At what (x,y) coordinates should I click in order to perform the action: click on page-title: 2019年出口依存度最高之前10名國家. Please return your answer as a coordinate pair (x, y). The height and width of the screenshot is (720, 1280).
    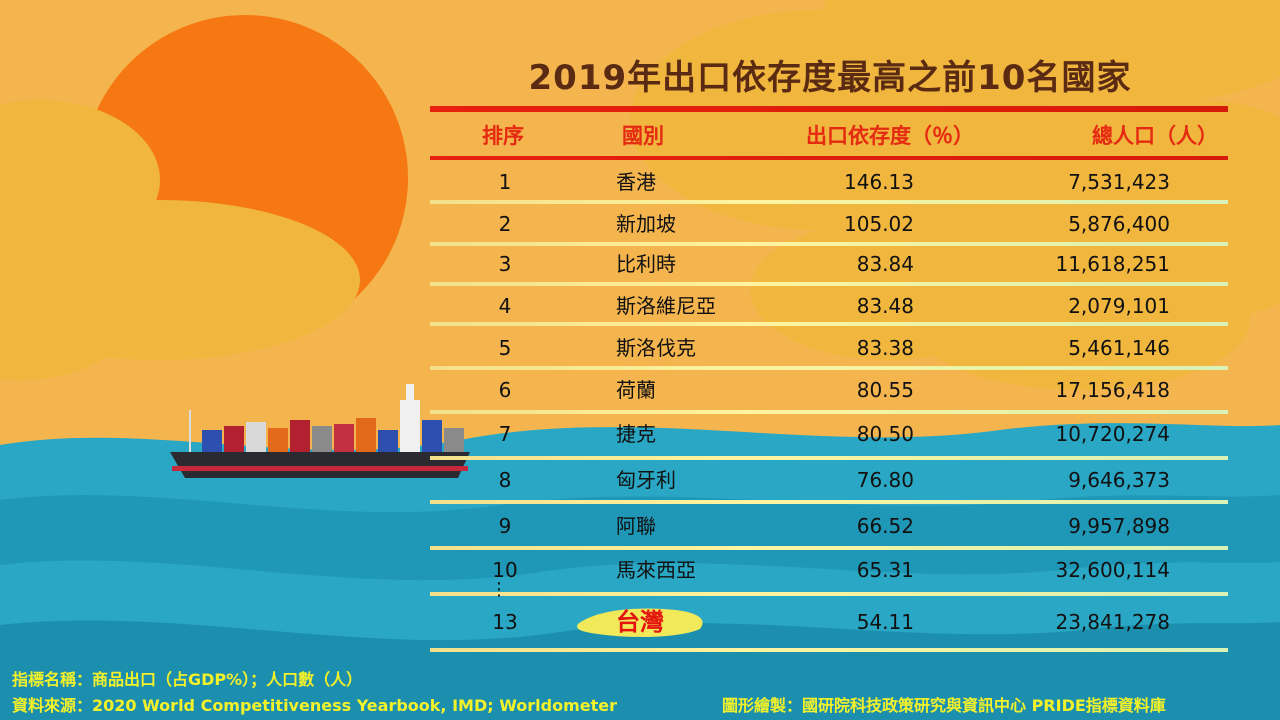
    Looking at the image, I should click on (830, 78).